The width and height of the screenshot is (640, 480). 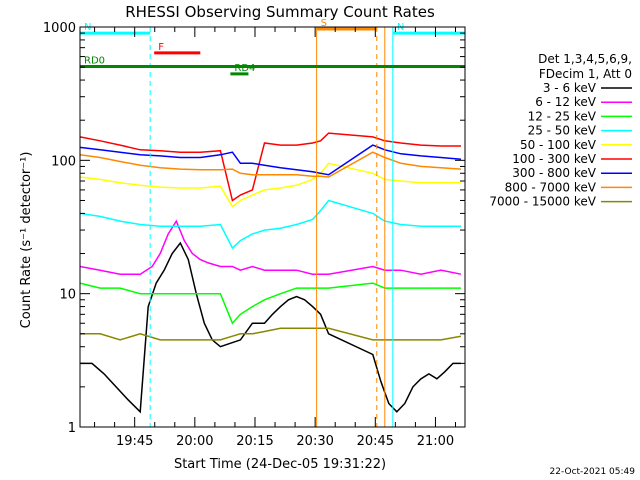 I want to click on x-tick-label: 21:00, so click(x=435, y=441).